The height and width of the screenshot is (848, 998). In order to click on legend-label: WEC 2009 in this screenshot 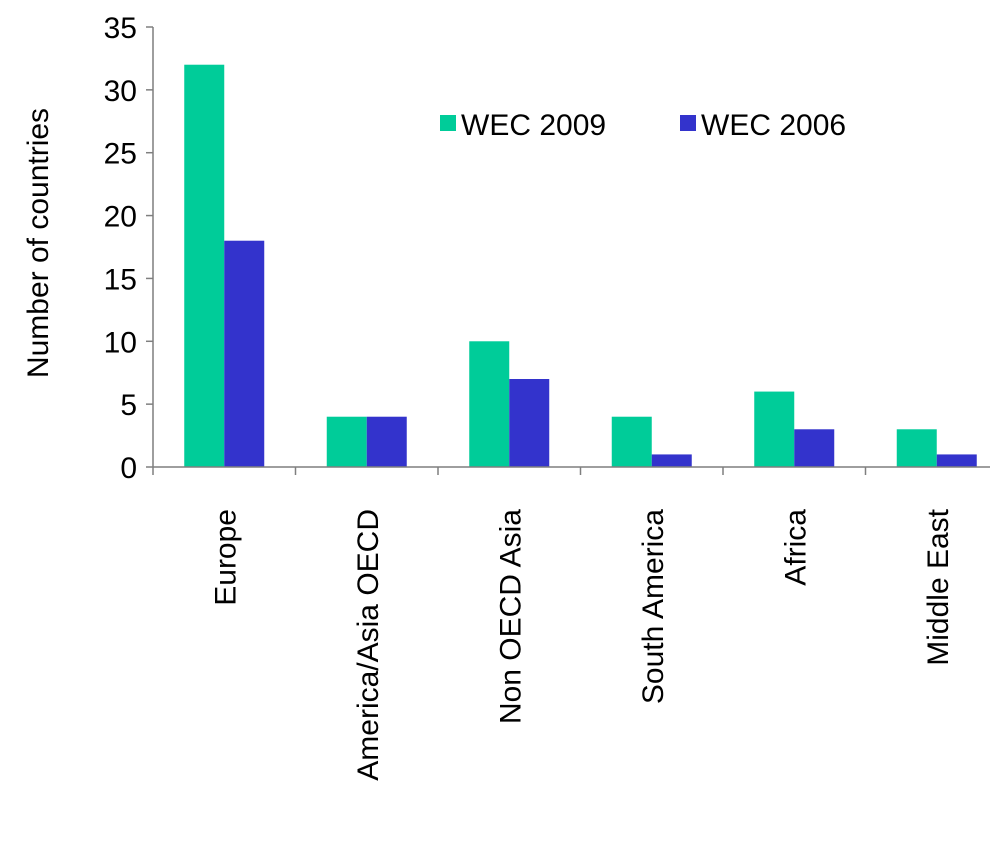, I will do `click(533, 125)`.